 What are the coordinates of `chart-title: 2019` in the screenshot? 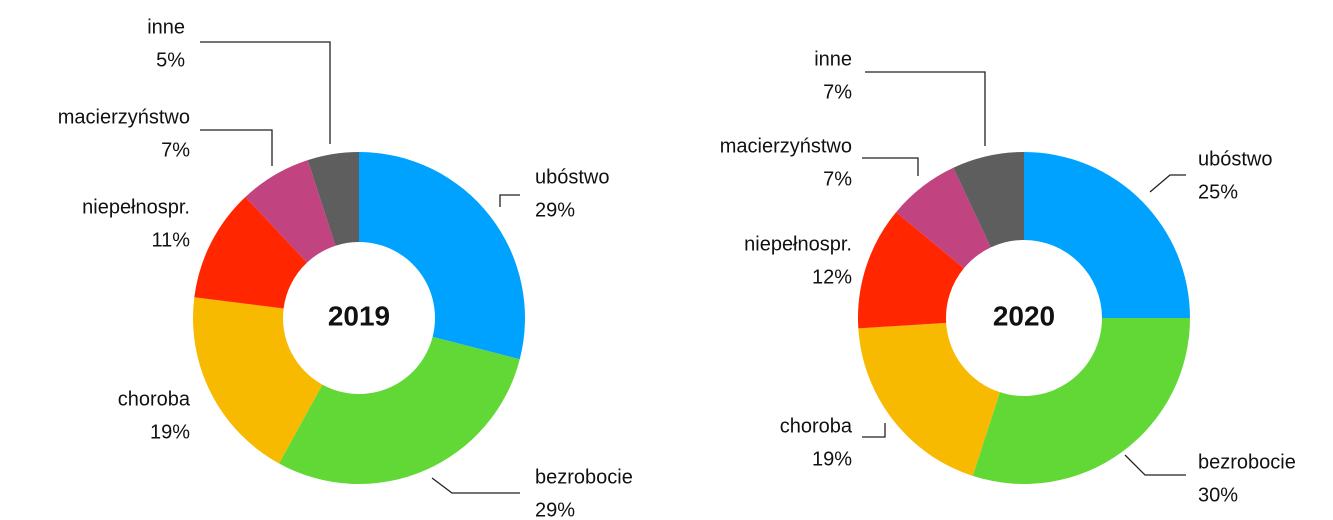 It's located at (359, 315).